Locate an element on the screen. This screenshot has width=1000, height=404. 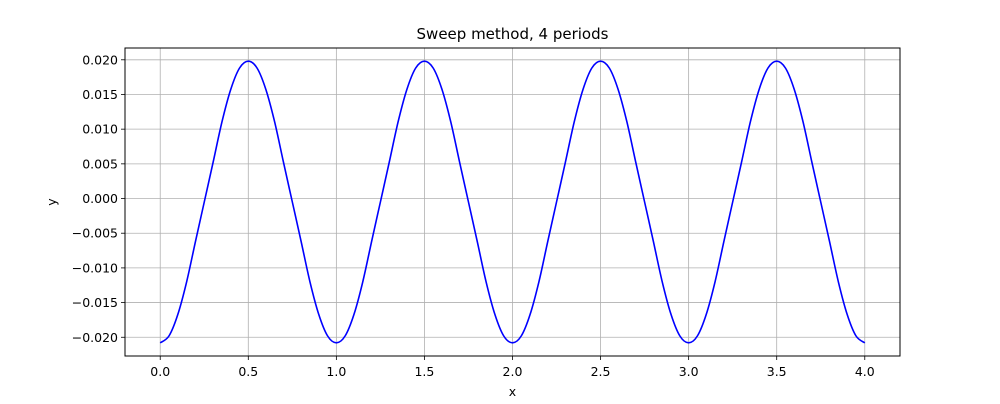
y-tick-label: 0.010 is located at coordinates (100, 129).